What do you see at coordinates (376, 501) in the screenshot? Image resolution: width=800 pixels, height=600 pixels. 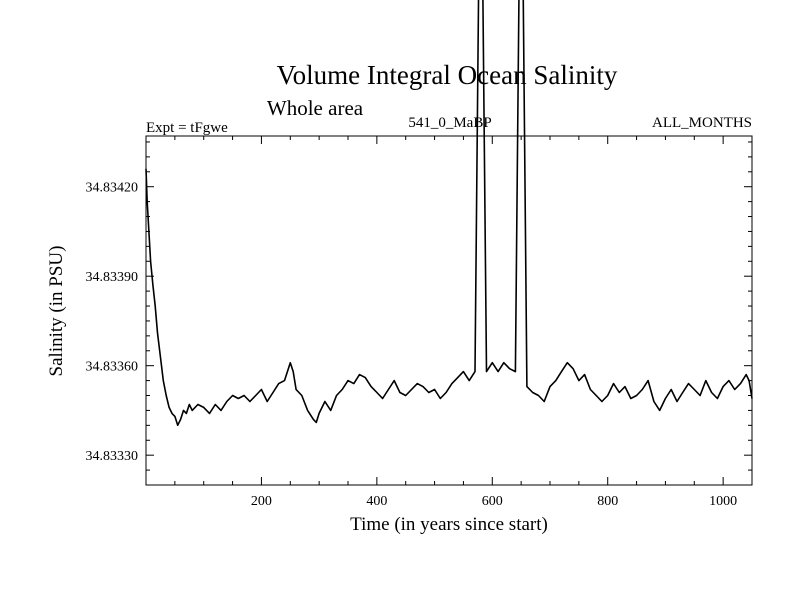 I see `x-tick-label: 400` at bounding box center [376, 501].